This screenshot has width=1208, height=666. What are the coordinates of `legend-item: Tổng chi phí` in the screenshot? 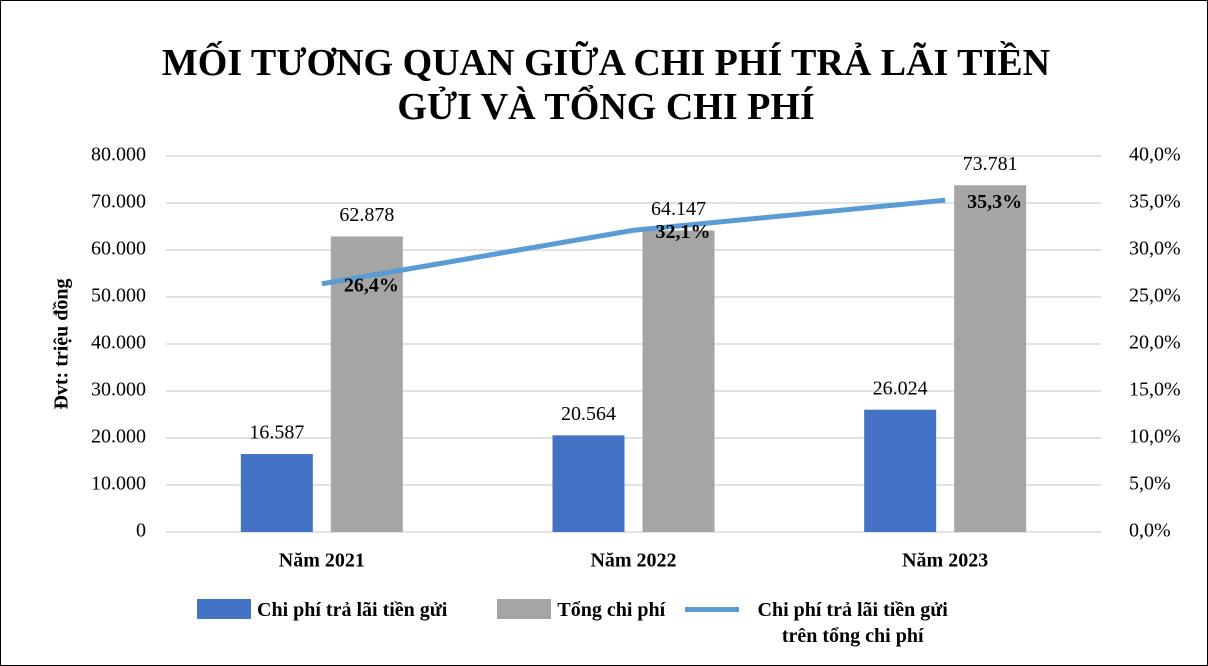 It's located at (581, 610).